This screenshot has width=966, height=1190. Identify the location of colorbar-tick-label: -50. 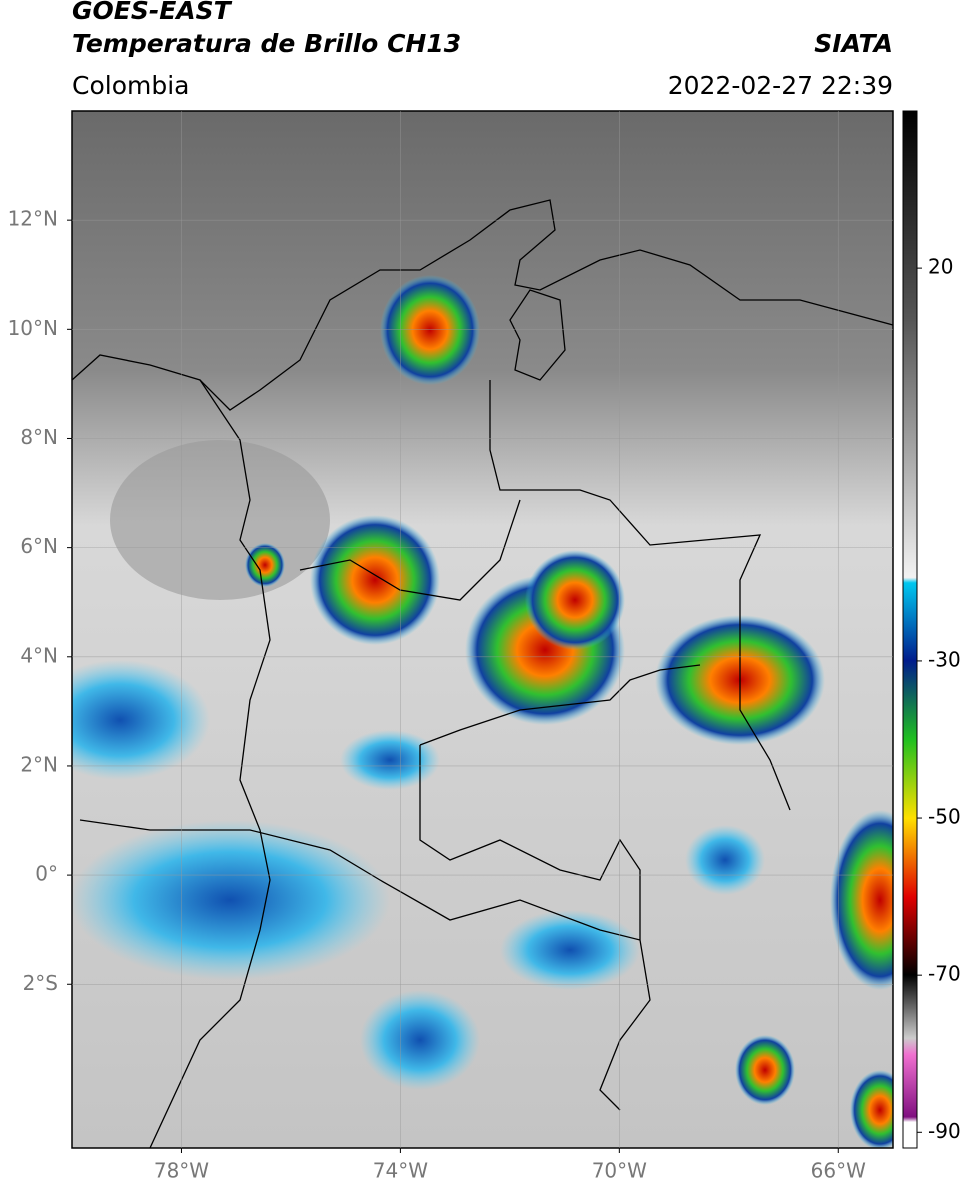
(944, 817).